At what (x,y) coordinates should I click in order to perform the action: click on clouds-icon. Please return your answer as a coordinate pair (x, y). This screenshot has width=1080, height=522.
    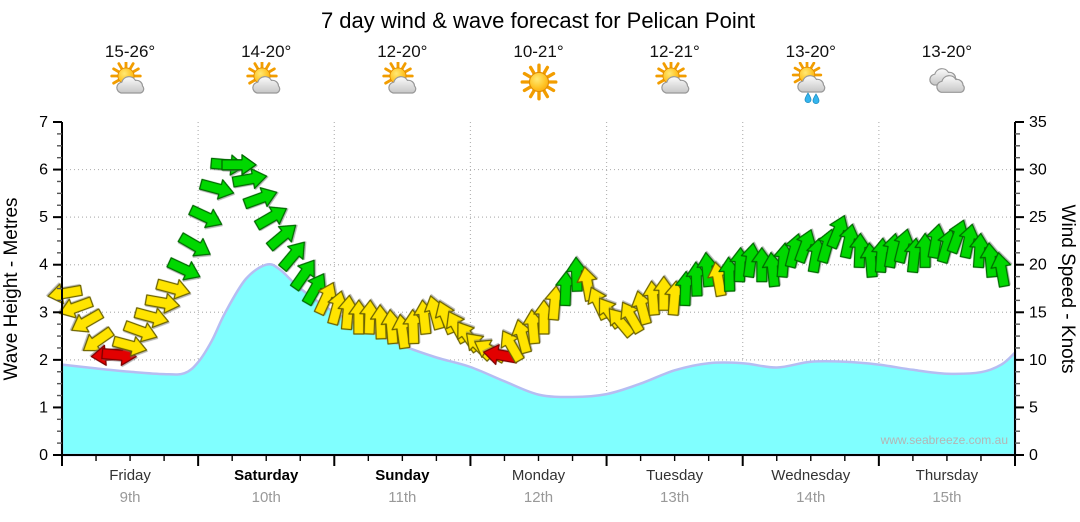
    Looking at the image, I should click on (947, 83).